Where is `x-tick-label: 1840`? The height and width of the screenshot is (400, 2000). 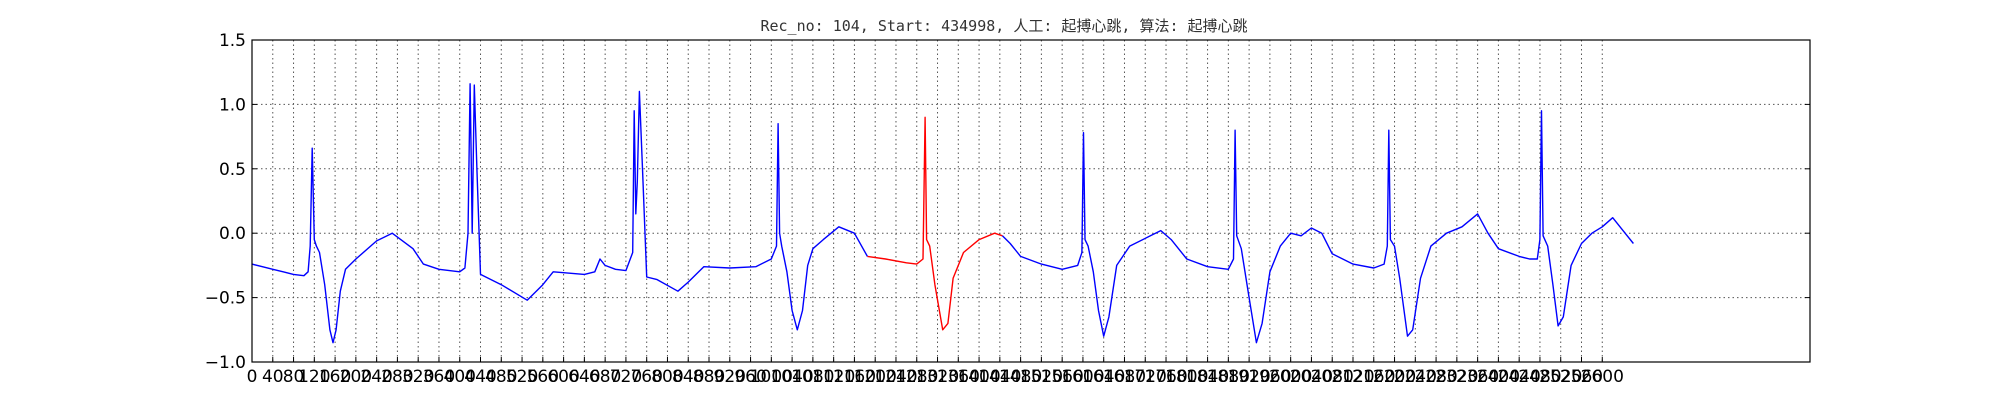
x-tick-label: 1840 is located at coordinates (1207, 377).